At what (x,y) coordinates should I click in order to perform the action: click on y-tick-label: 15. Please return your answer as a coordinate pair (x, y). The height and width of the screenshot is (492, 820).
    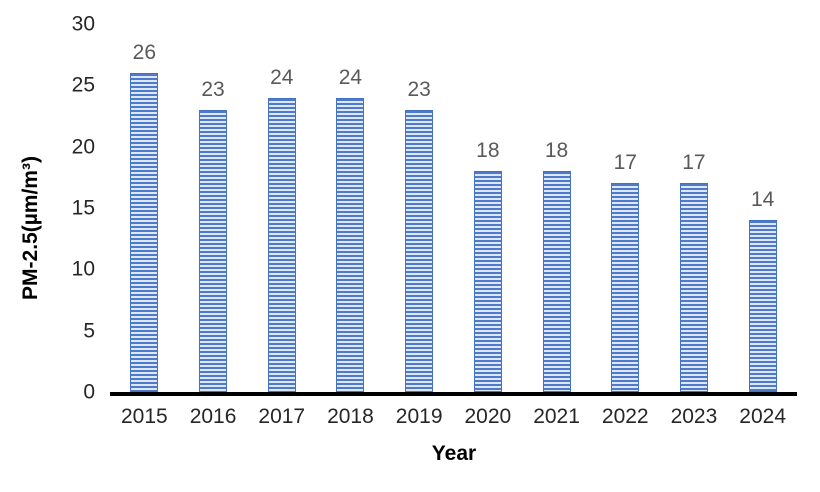
    Looking at the image, I should click on (83, 208).